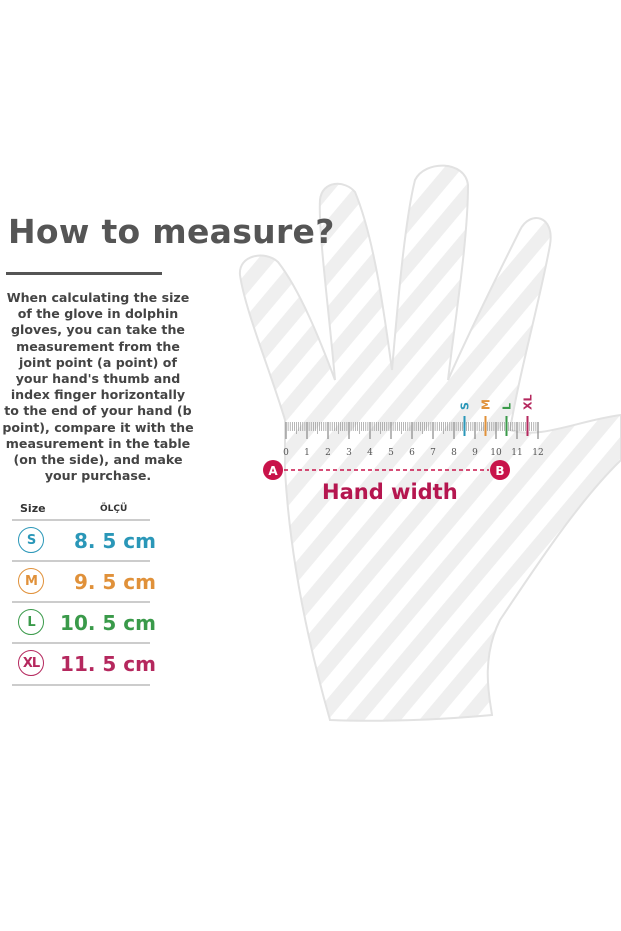 Image resolution: width=621 pixels, height=931 pixels. Describe the element at coordinates (537, 453) in the screenshot. I see `ruler-label: 12` at that location.